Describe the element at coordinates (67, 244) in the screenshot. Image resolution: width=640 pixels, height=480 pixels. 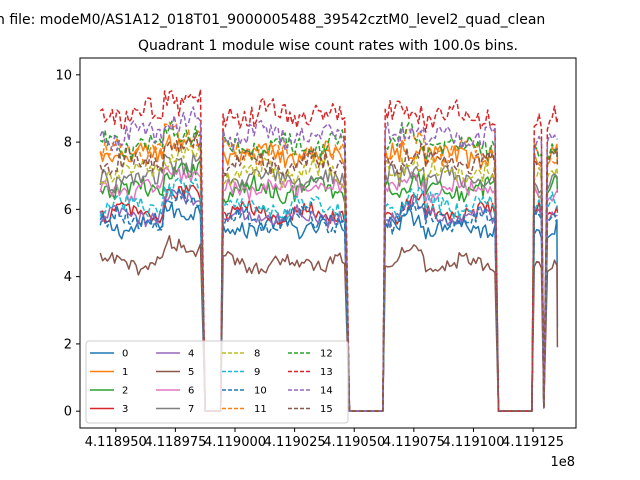
I see `y-axis: 0 2 4 6 8 10` at that location.